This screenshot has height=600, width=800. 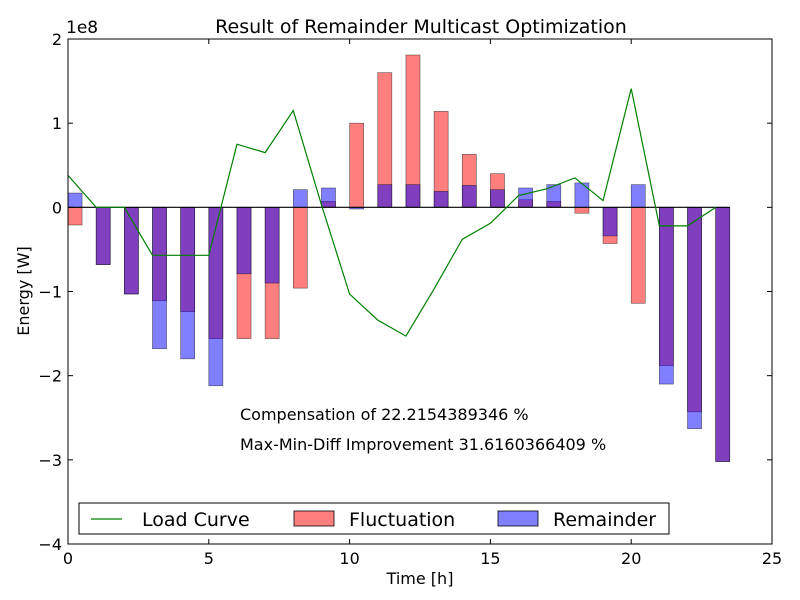 What do you see at coordinates (402, 520) in the screenshot?
I see `legend-label-fluctuation: Fluctuation` at bounding box center [402, 520].